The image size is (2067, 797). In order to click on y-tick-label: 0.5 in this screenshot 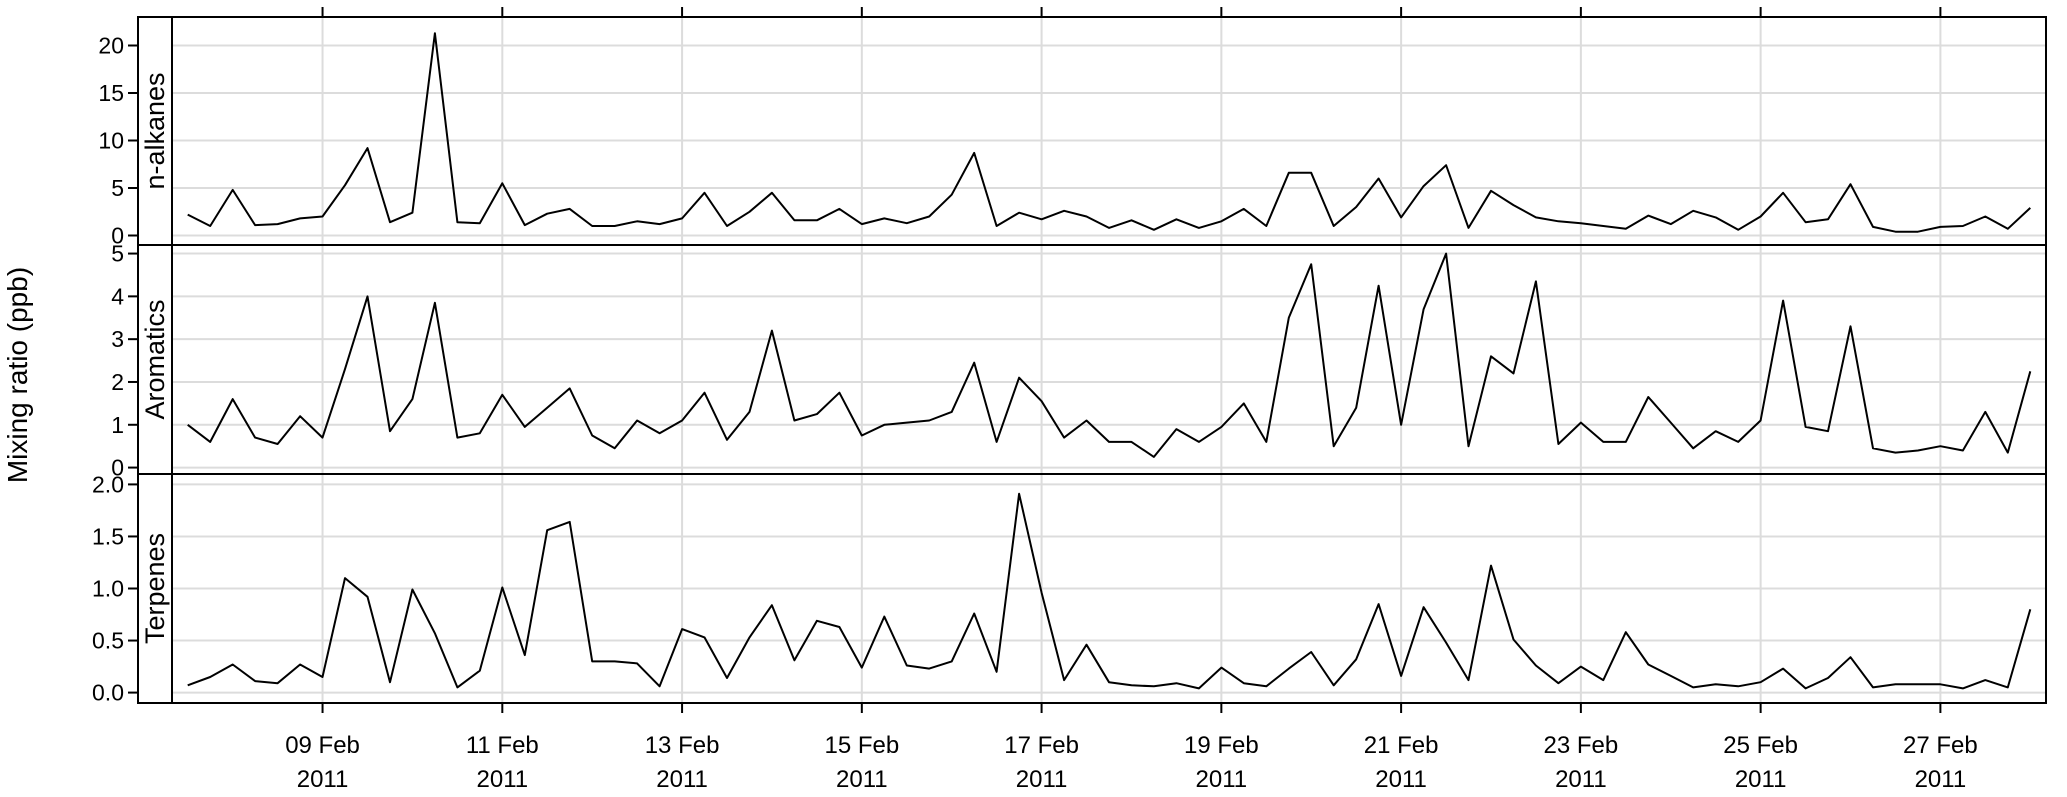, I will do `click(108, 641)`.